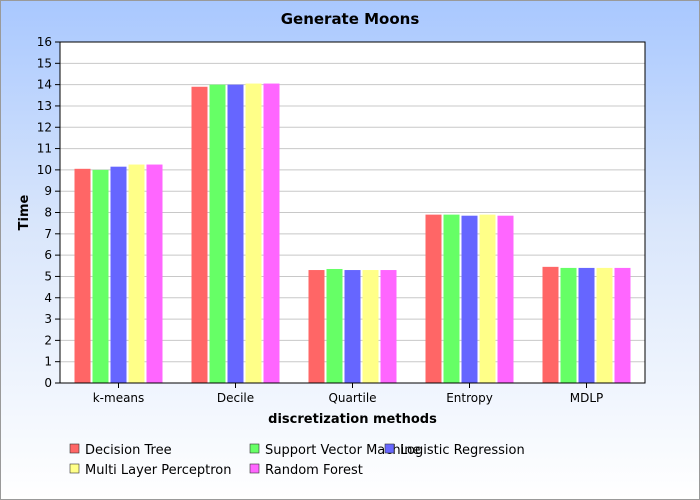 The width and height of the screenshot is (700, 500). I want to click on legend-item: Random Forest, so click(306, 470).